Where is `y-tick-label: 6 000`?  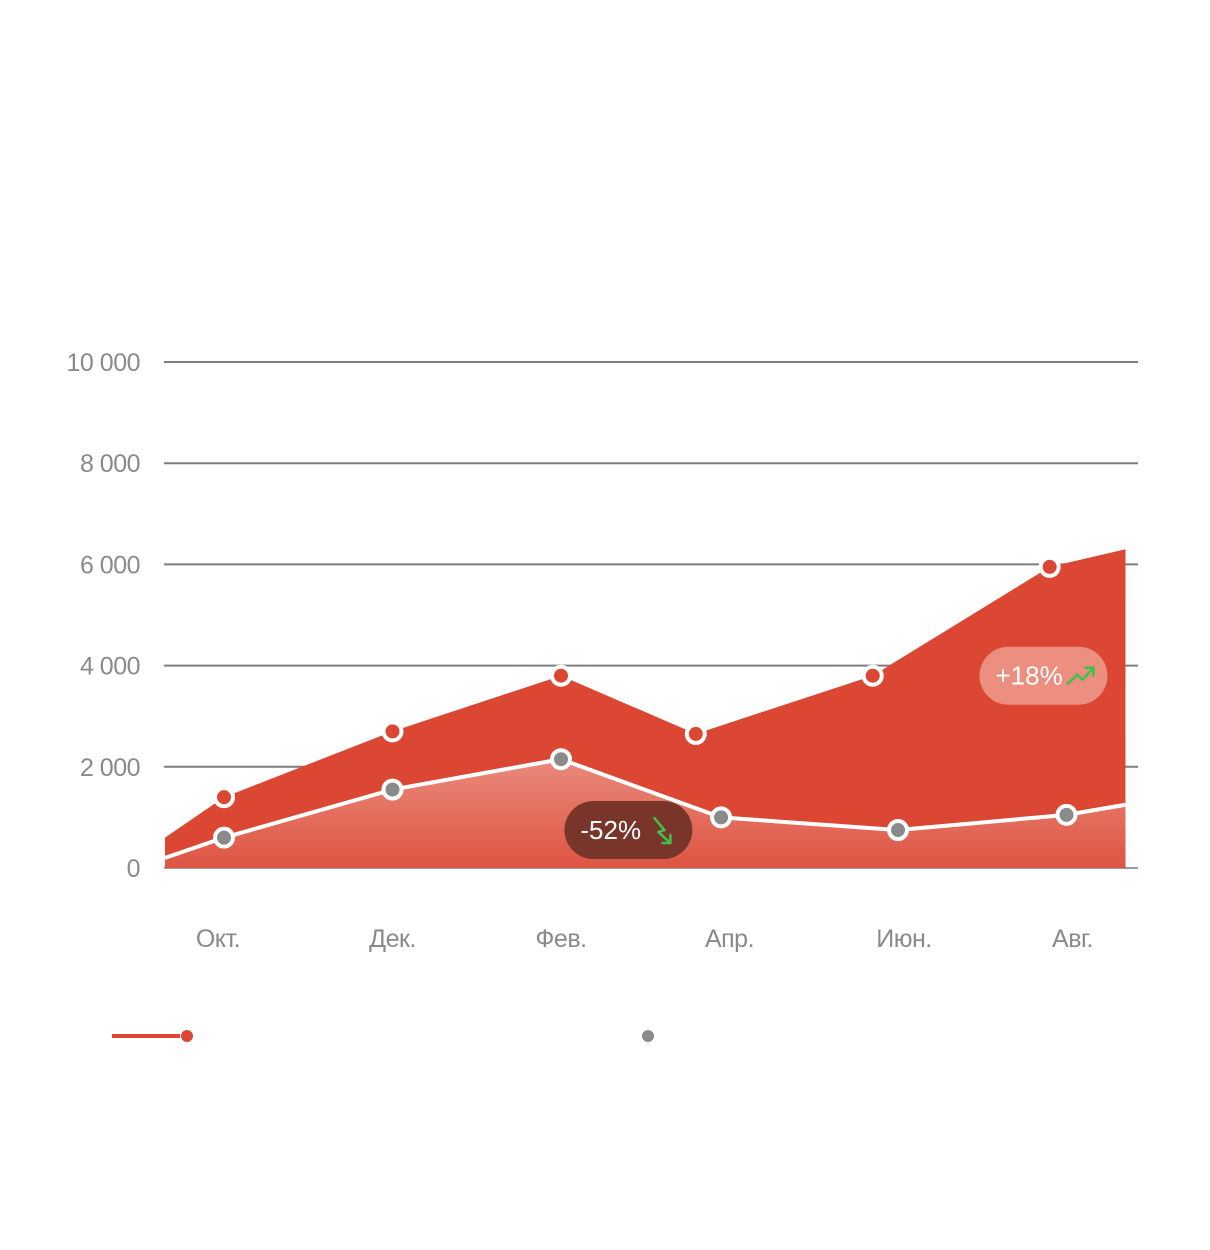 y-tick-label: 6 000 is located at coordinates (110, 565).